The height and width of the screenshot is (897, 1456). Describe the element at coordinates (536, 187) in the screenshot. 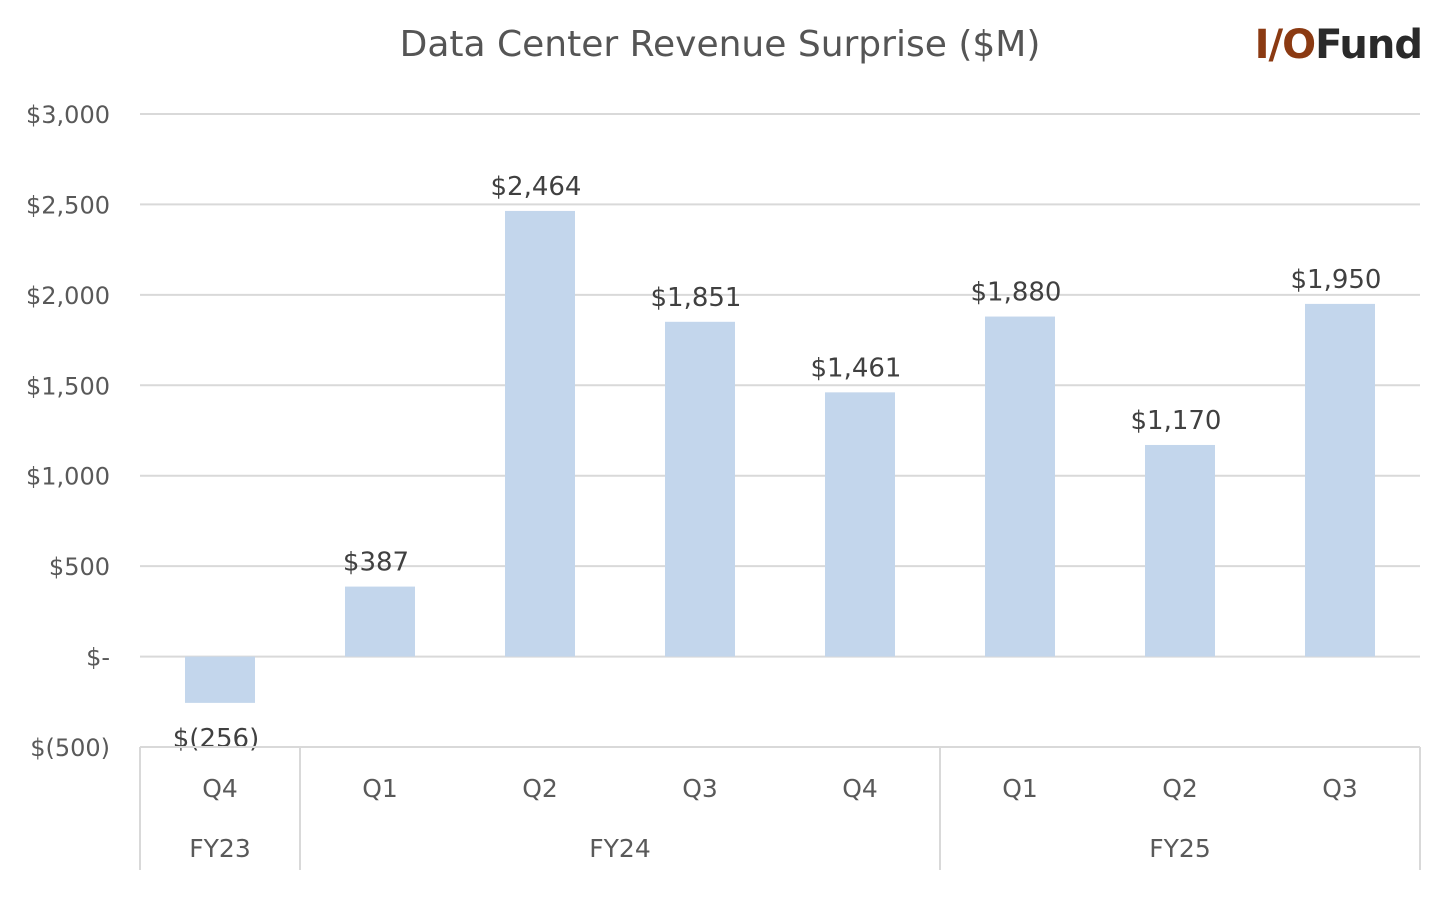

I see `data-label: $2,464` at that location.